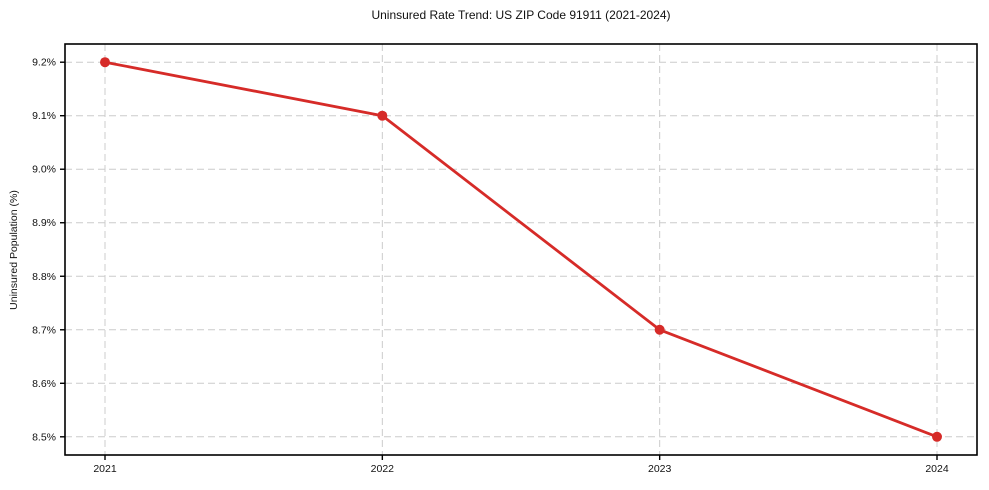 This screenshot has height=490, width=989. What do you see at coordinates (105, 469) in the screenshot?
I see `x-tick-label: 2021` at bounding box center [105, 469].